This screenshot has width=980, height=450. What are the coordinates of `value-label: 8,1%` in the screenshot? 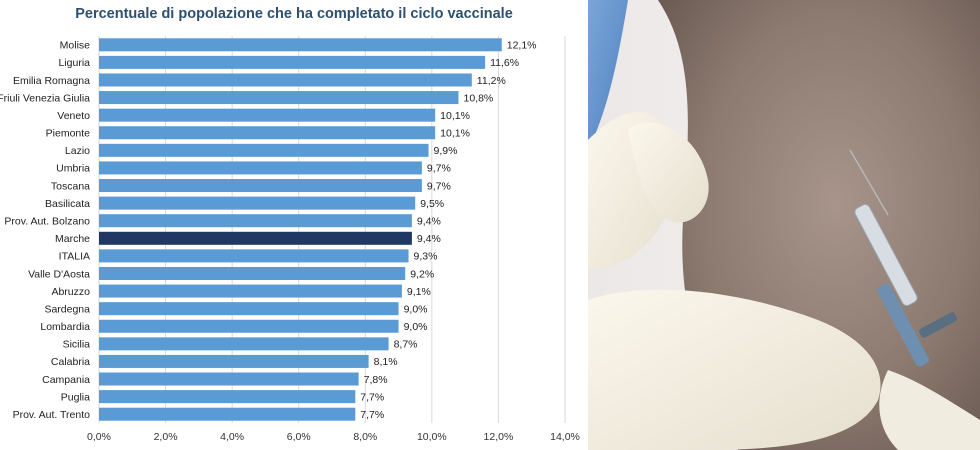 It's located at (386, 362).